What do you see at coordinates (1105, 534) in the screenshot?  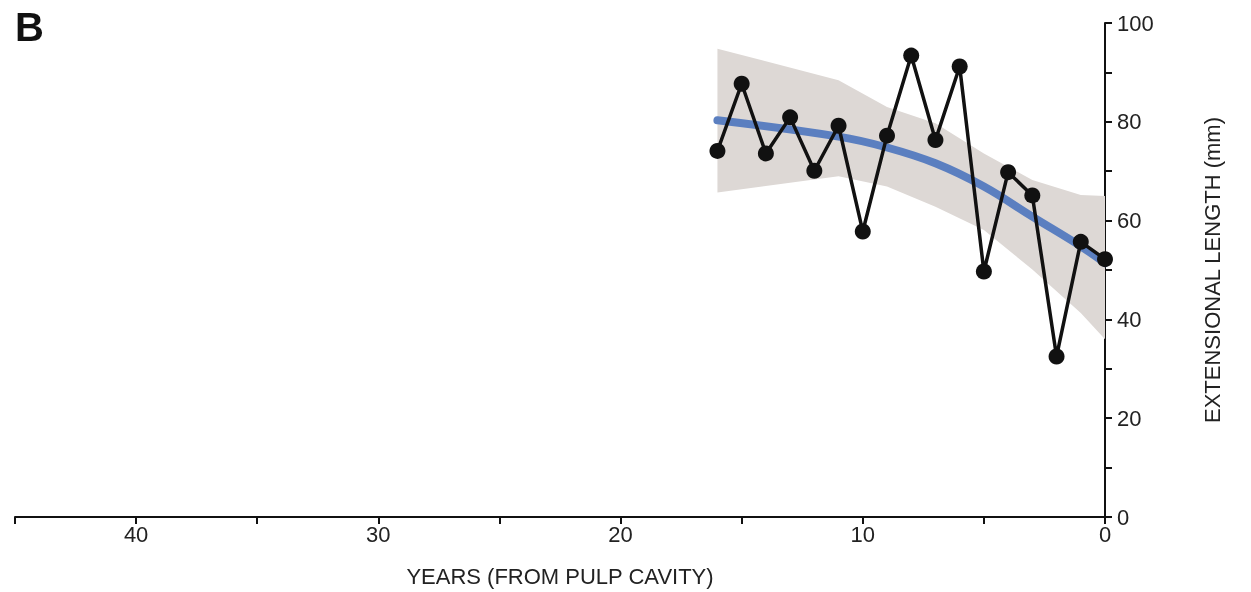 I see `x-tick-label: 0` at bounding box center [1105, 534].